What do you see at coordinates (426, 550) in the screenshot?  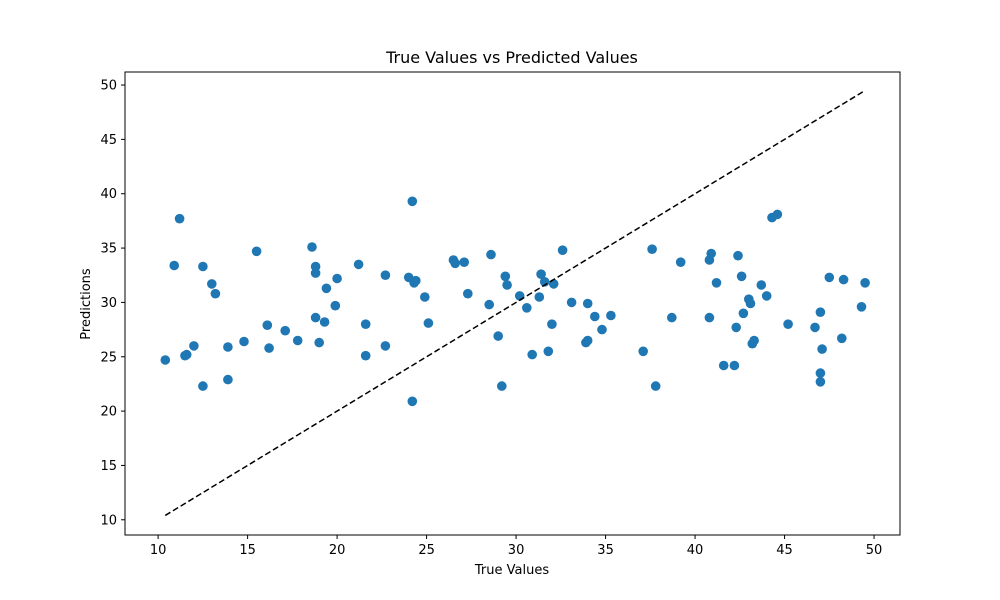 I see `x-tick-label: 25` at bounding box center [426, 550].